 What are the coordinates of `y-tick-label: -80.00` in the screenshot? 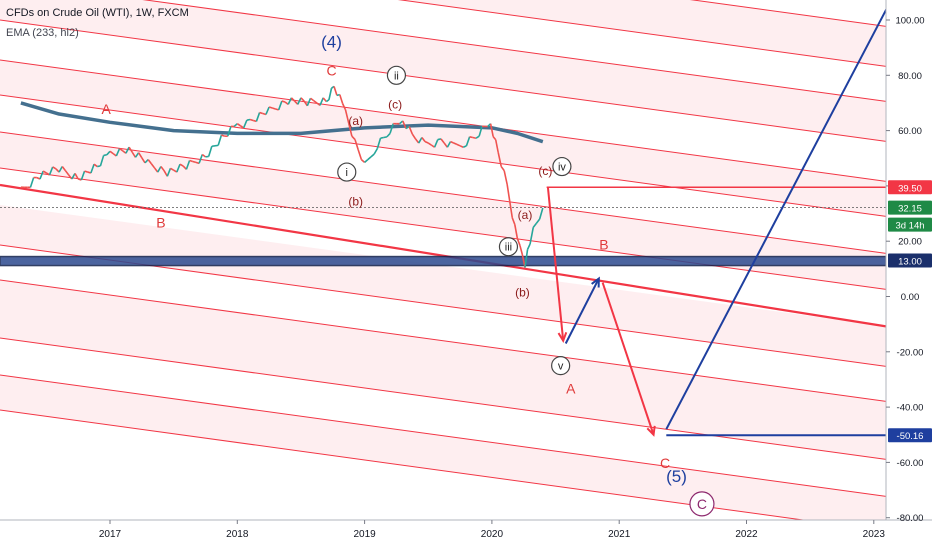 It's located at (910, 518).